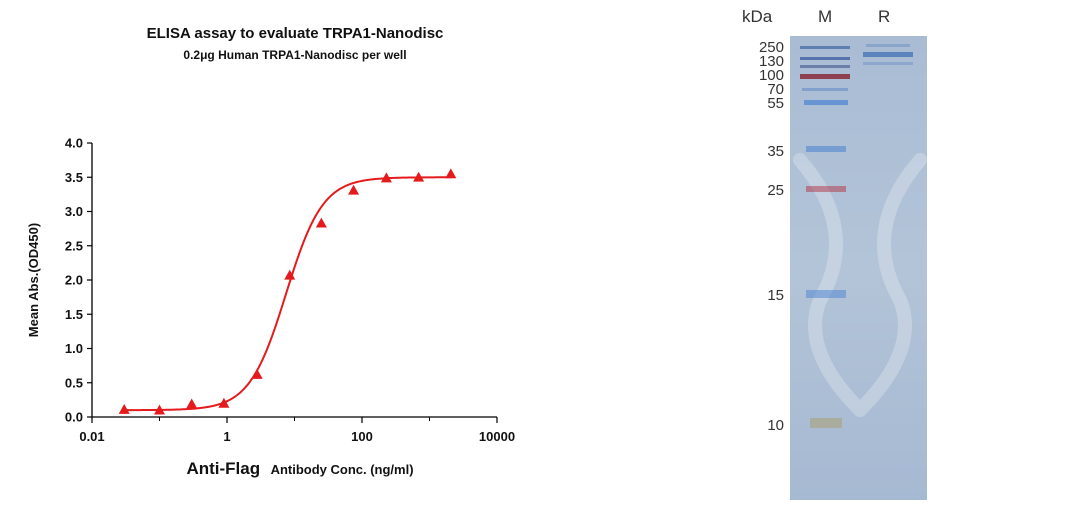 This screenshot has width=1084, height=505. Describe the element at coordinates (223, 468) in the screenshot. I see `x-axis-label-bold: Anti-Flag` at that location.